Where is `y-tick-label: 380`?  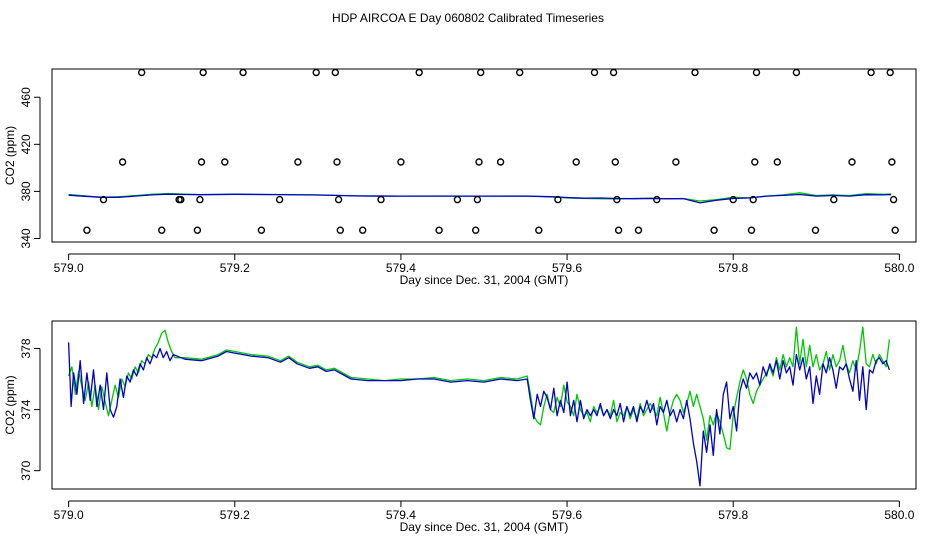 y-tick-label: 380 is located at coordinates (26, 191).